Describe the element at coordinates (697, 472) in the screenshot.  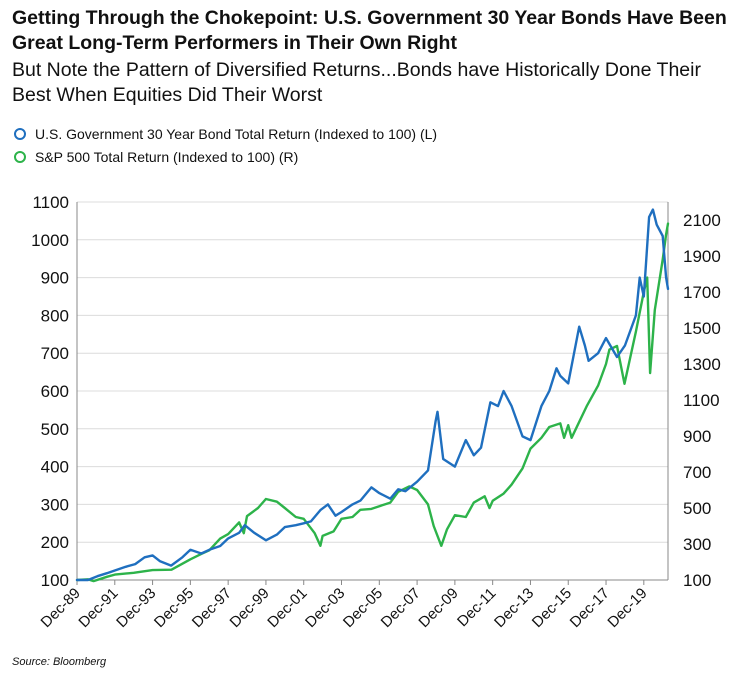
I see `y-right-tick-label: 700` at that location.